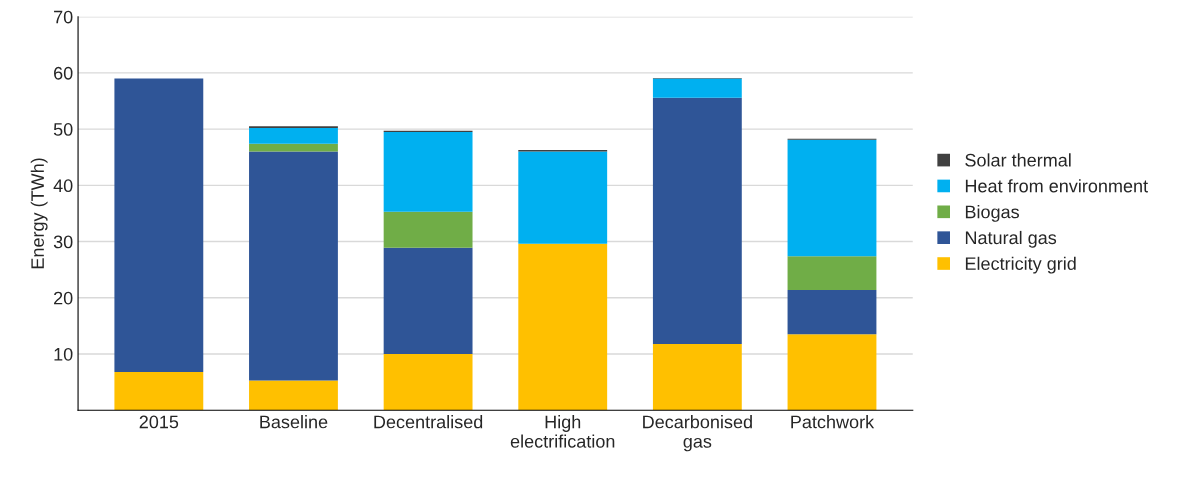 The width and height of the screenshot is (1201, 477). Describe the element at coordinates (697, 433) in the screenshot. I see `x-tick-label: Decarbonised gas` at that location.